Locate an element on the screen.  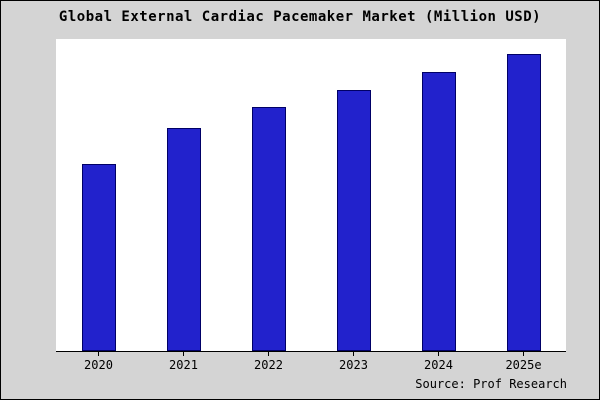
x-tick-label: 2023 is located at coordinates (353, 365).